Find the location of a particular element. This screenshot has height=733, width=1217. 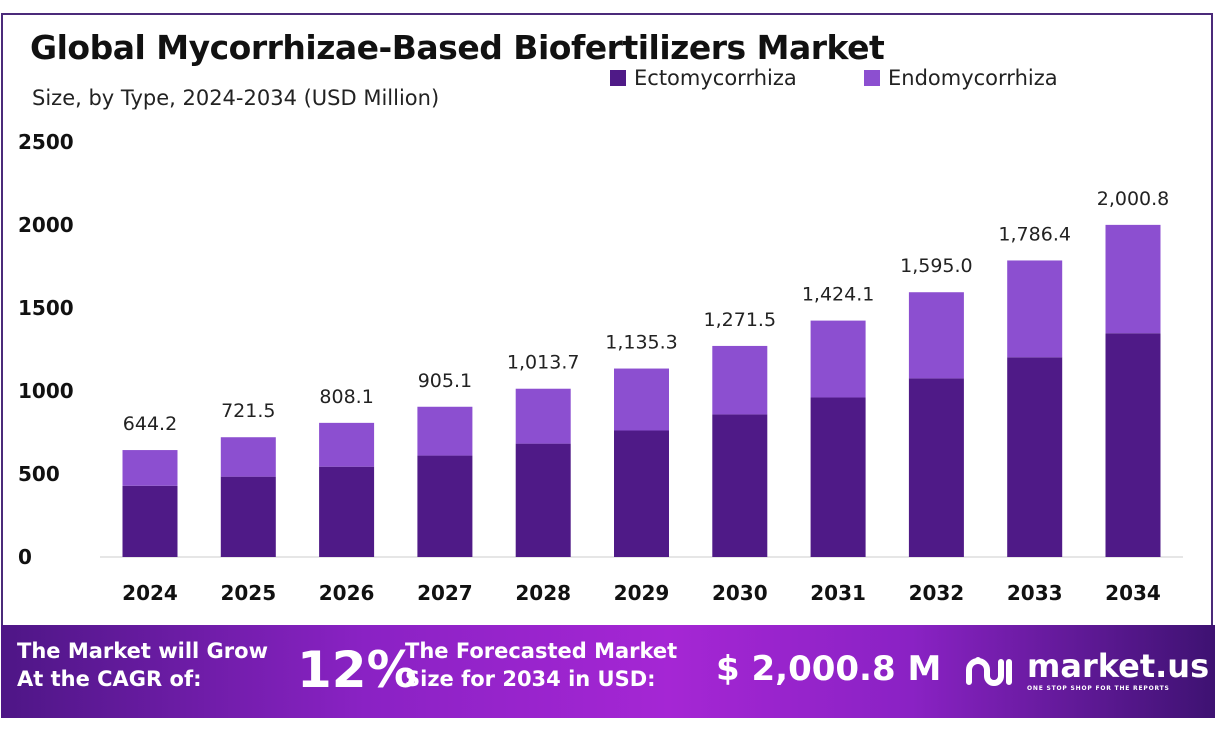

data-label: 905.1 is located at coordinates (445, 381).